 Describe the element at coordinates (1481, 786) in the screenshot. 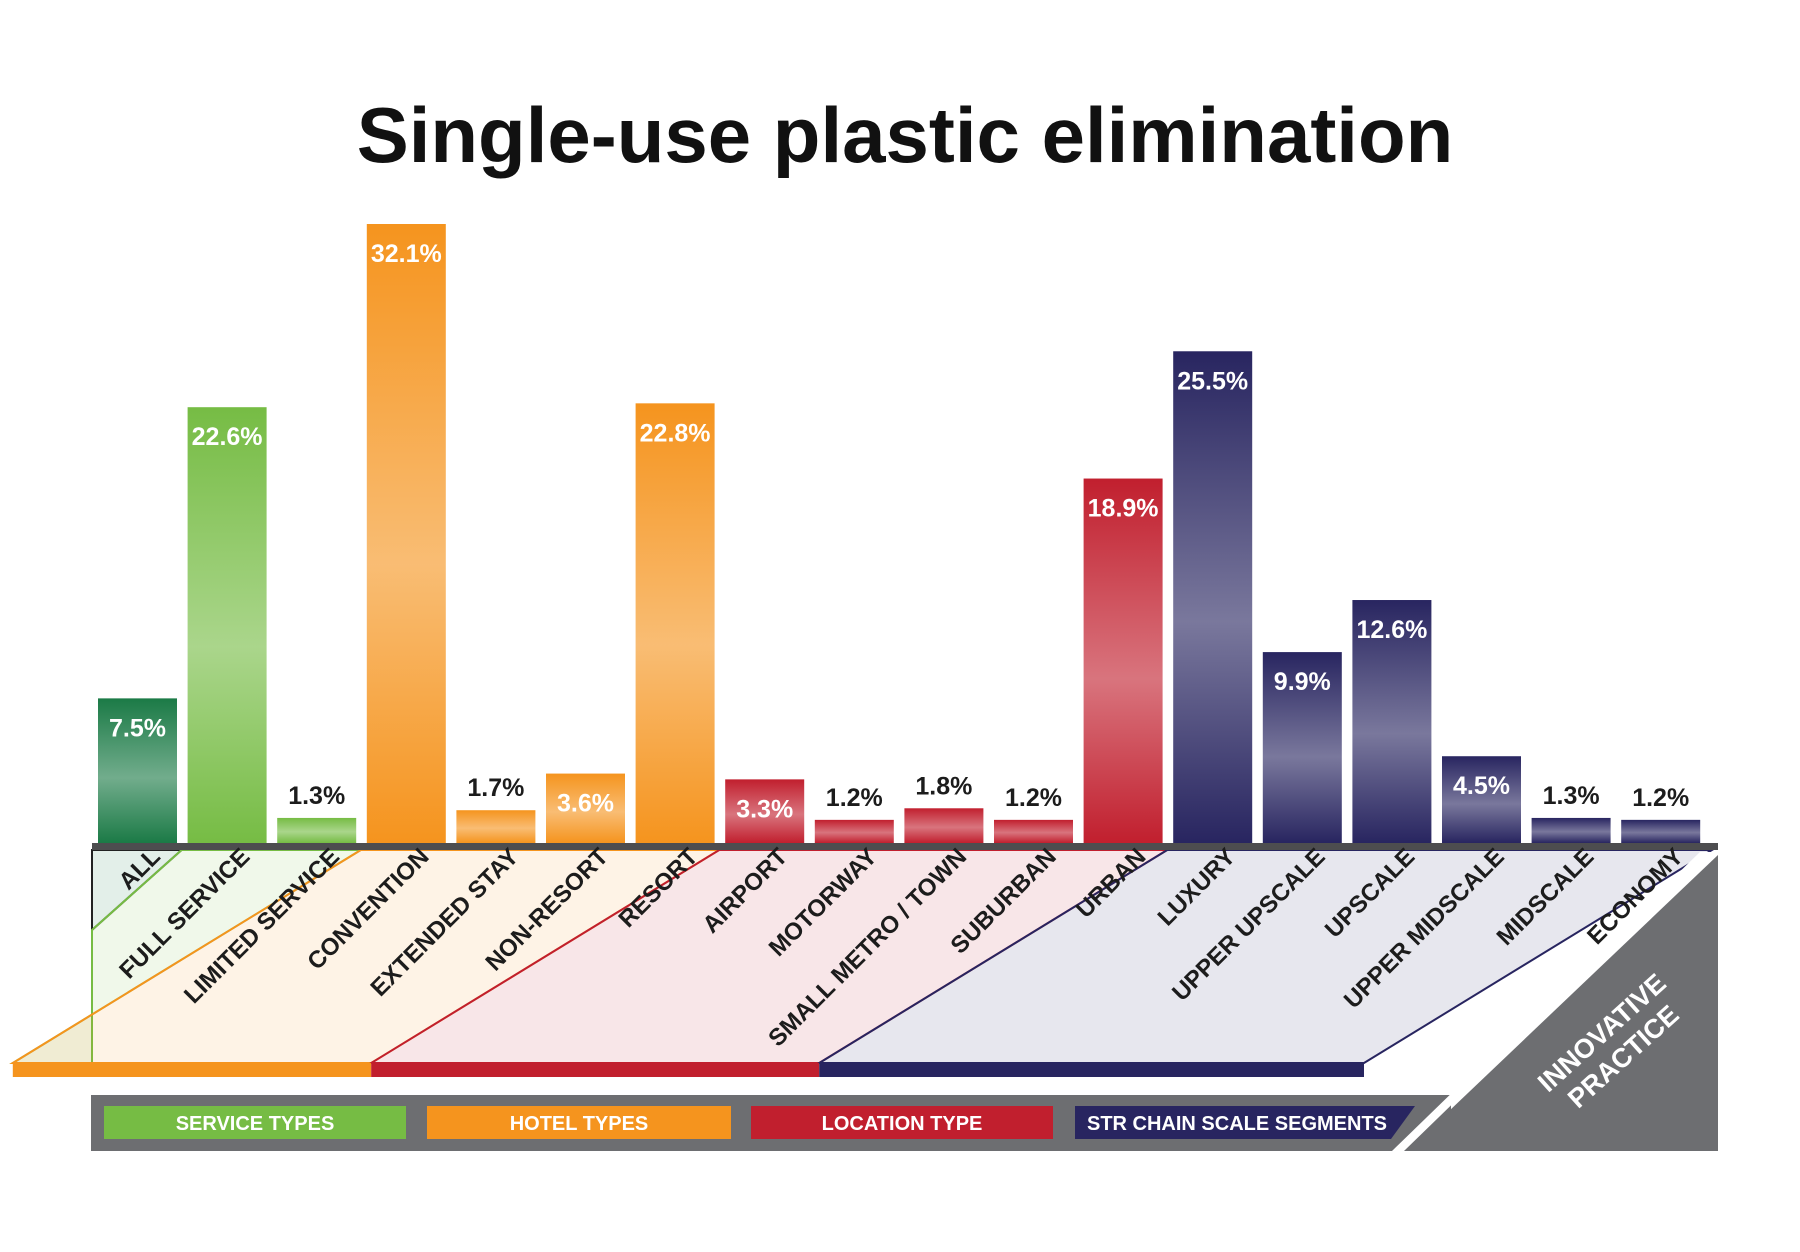

I see `value-label-upper-midscale: 4.5%` at that location.